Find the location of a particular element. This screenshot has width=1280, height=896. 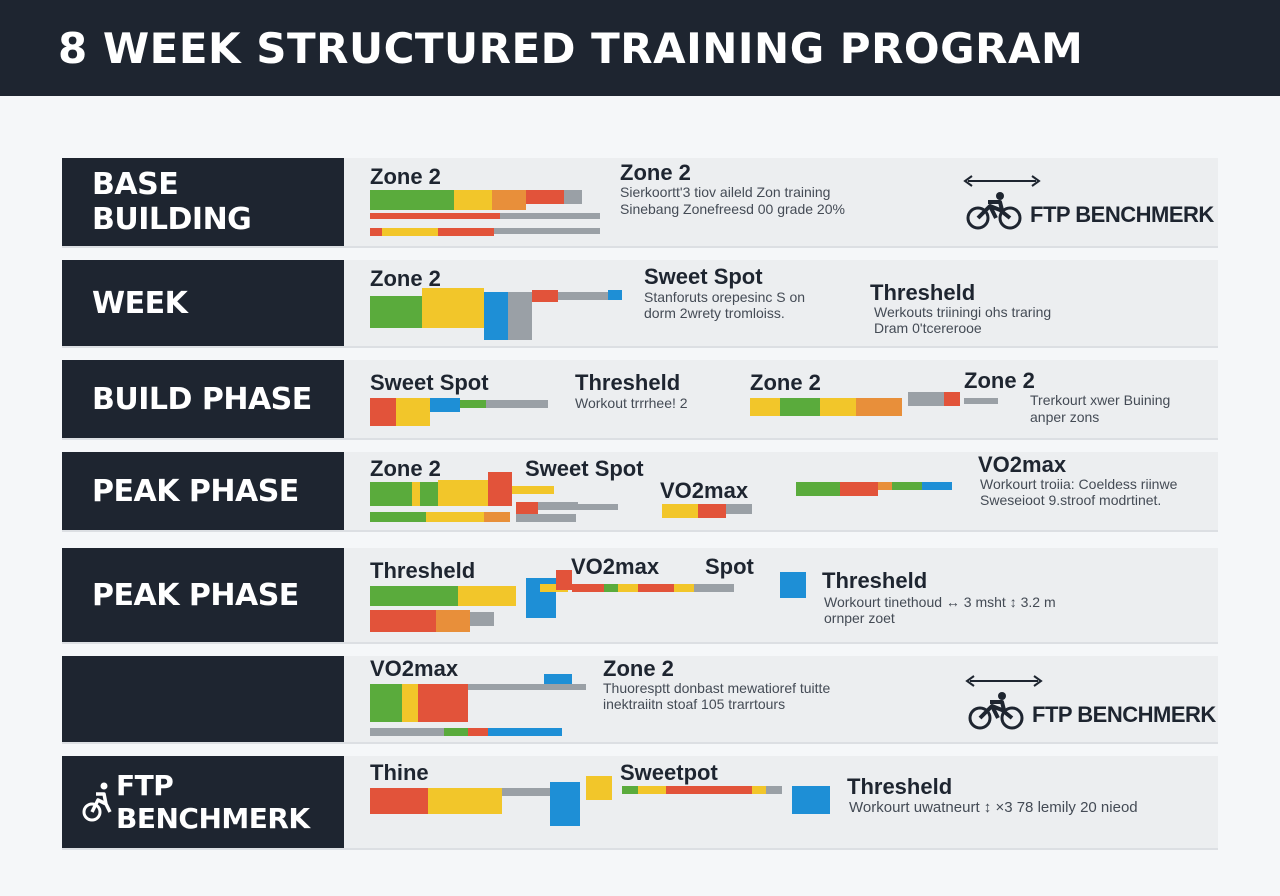

row-label-text: FTP BENCHMERK is located at coordinates (213, 802).